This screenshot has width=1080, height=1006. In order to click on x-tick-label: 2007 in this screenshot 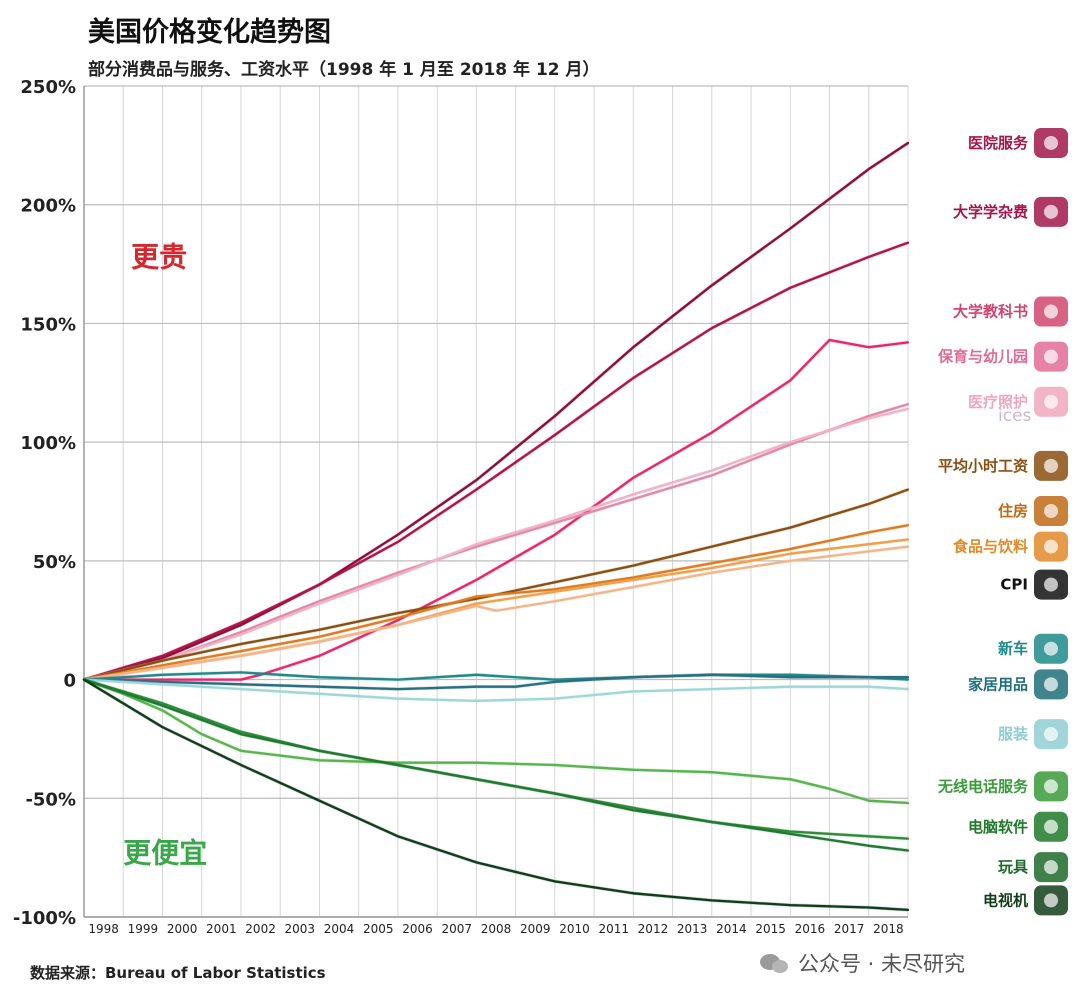, I will do `click(456, 929)`.